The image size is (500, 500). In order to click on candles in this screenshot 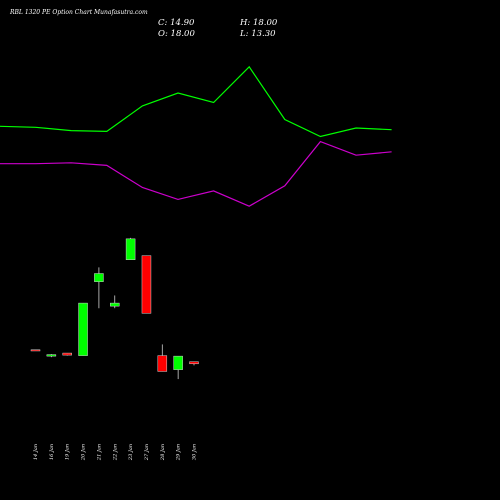, I will do `click(114, 308)`.